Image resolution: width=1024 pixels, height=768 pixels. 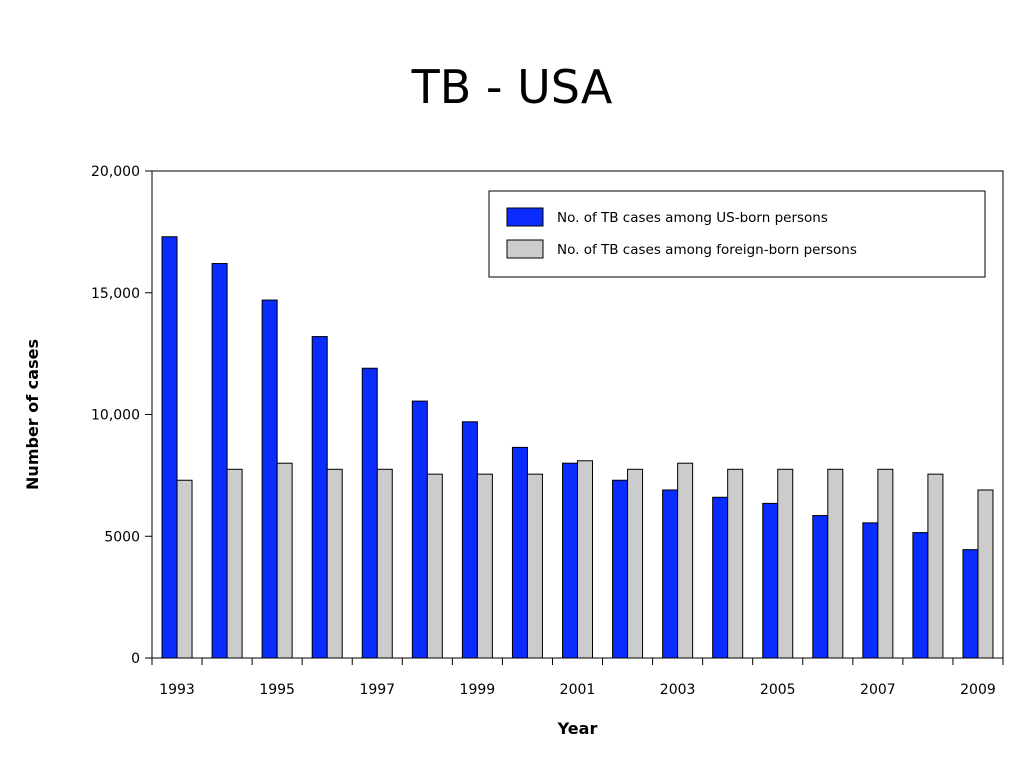 What do you see at coordinates (885, 563) in the screenshot?
I see `foreign-born-bar-2007` at bounding box center [885, 563].